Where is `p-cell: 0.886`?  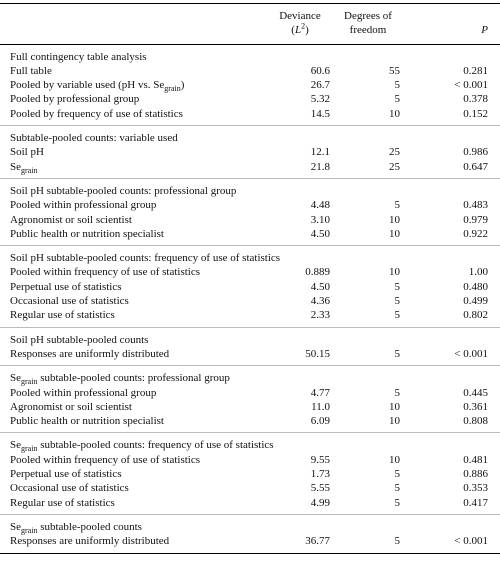 p-cell: 0.886 is located at coordinates (475, 474).